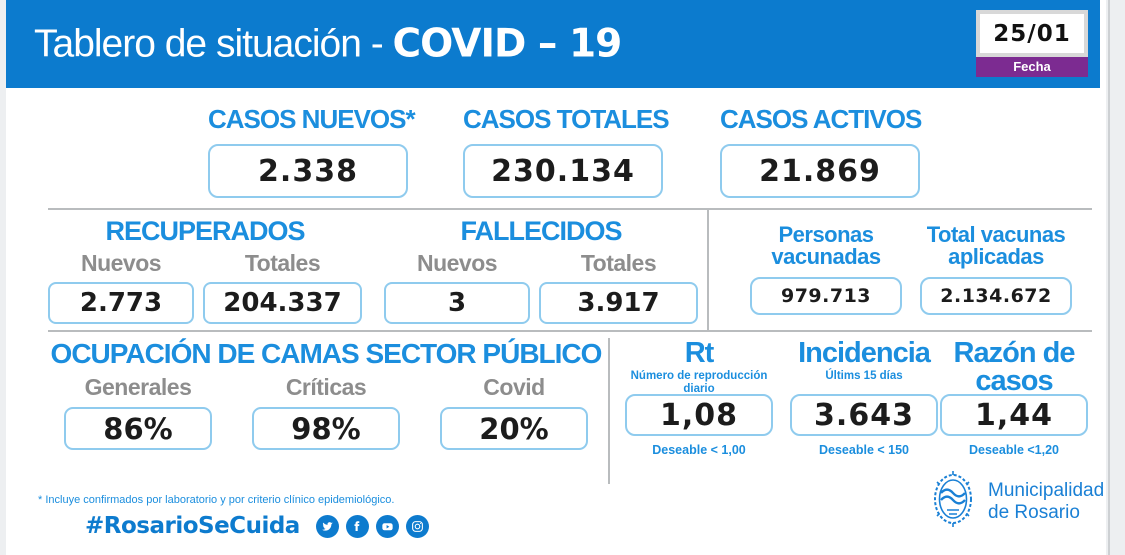 Image resolution: width=1125 pixels, height=555 pixels. What do you see at coordinates (327, 526) in the screenshot?
I see `twitter-icon` at bounding box center [327, 526].